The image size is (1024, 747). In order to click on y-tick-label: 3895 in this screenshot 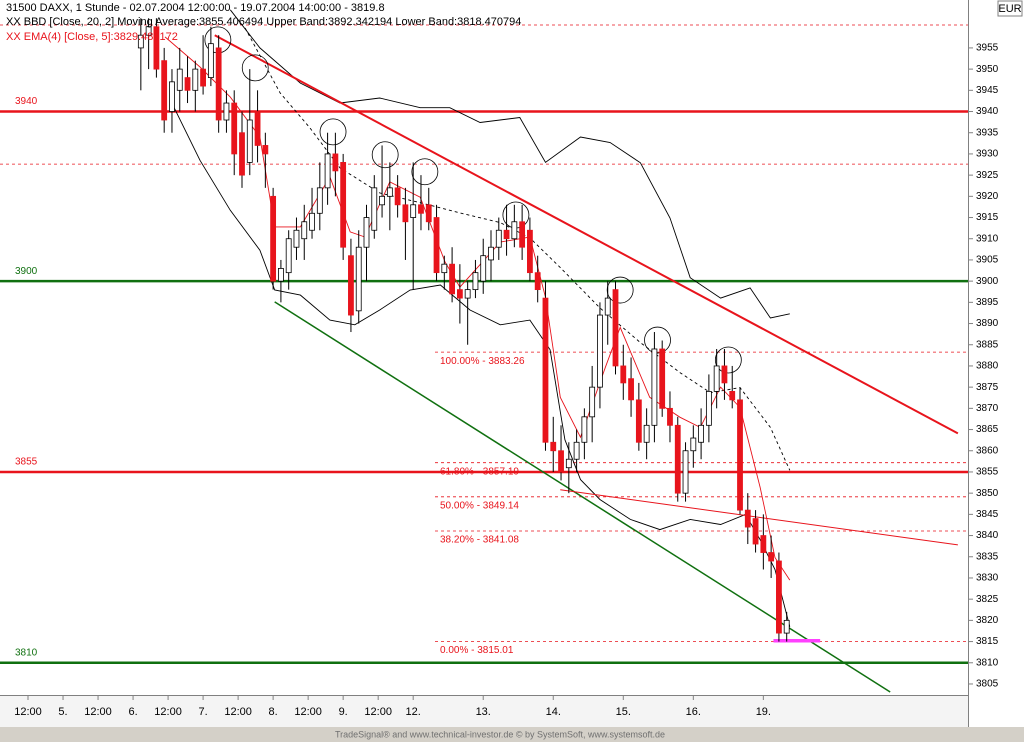, I will do `click(987, 302)`.